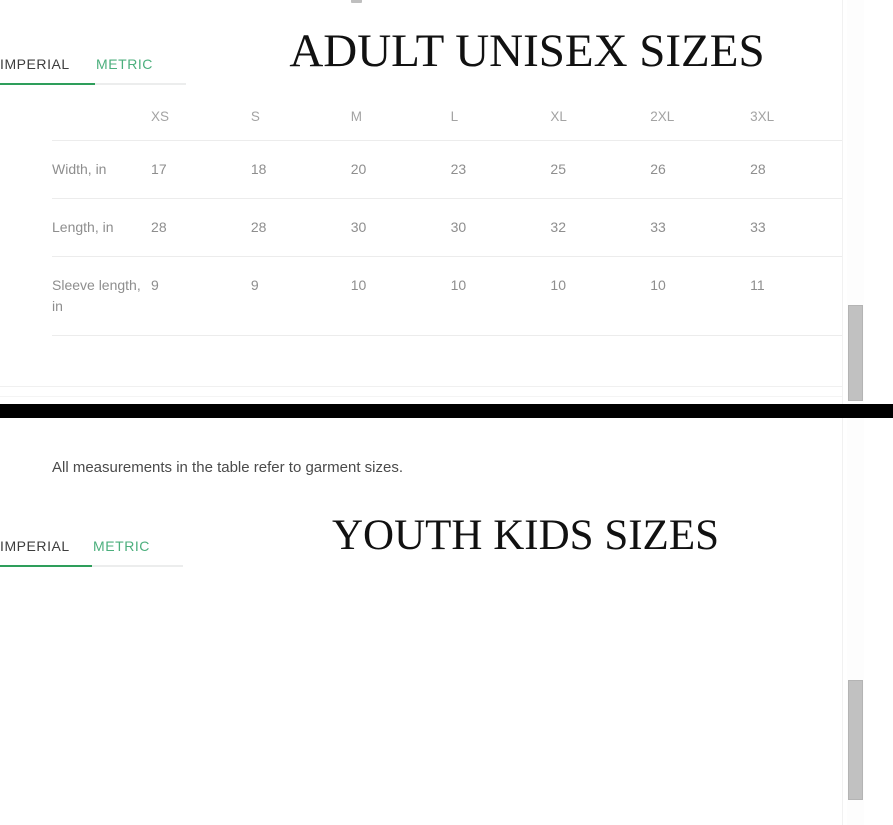  Describe the element at coordinates (201, 169) in the screenshot. I see `adult-cell-width-xs: 17` at that location.